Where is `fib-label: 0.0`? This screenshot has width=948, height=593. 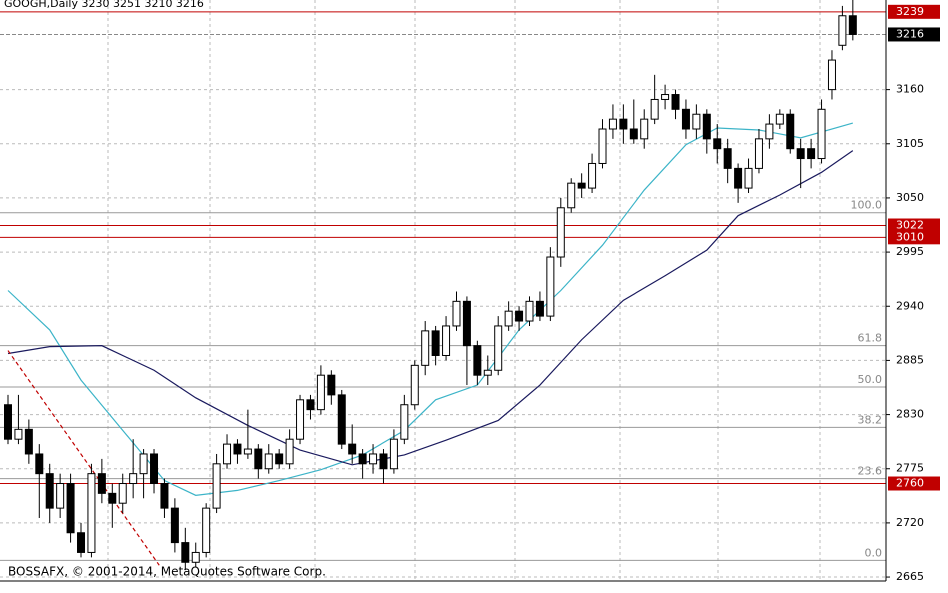
fib-label: 0.0 is located at coordinates (874, 552).